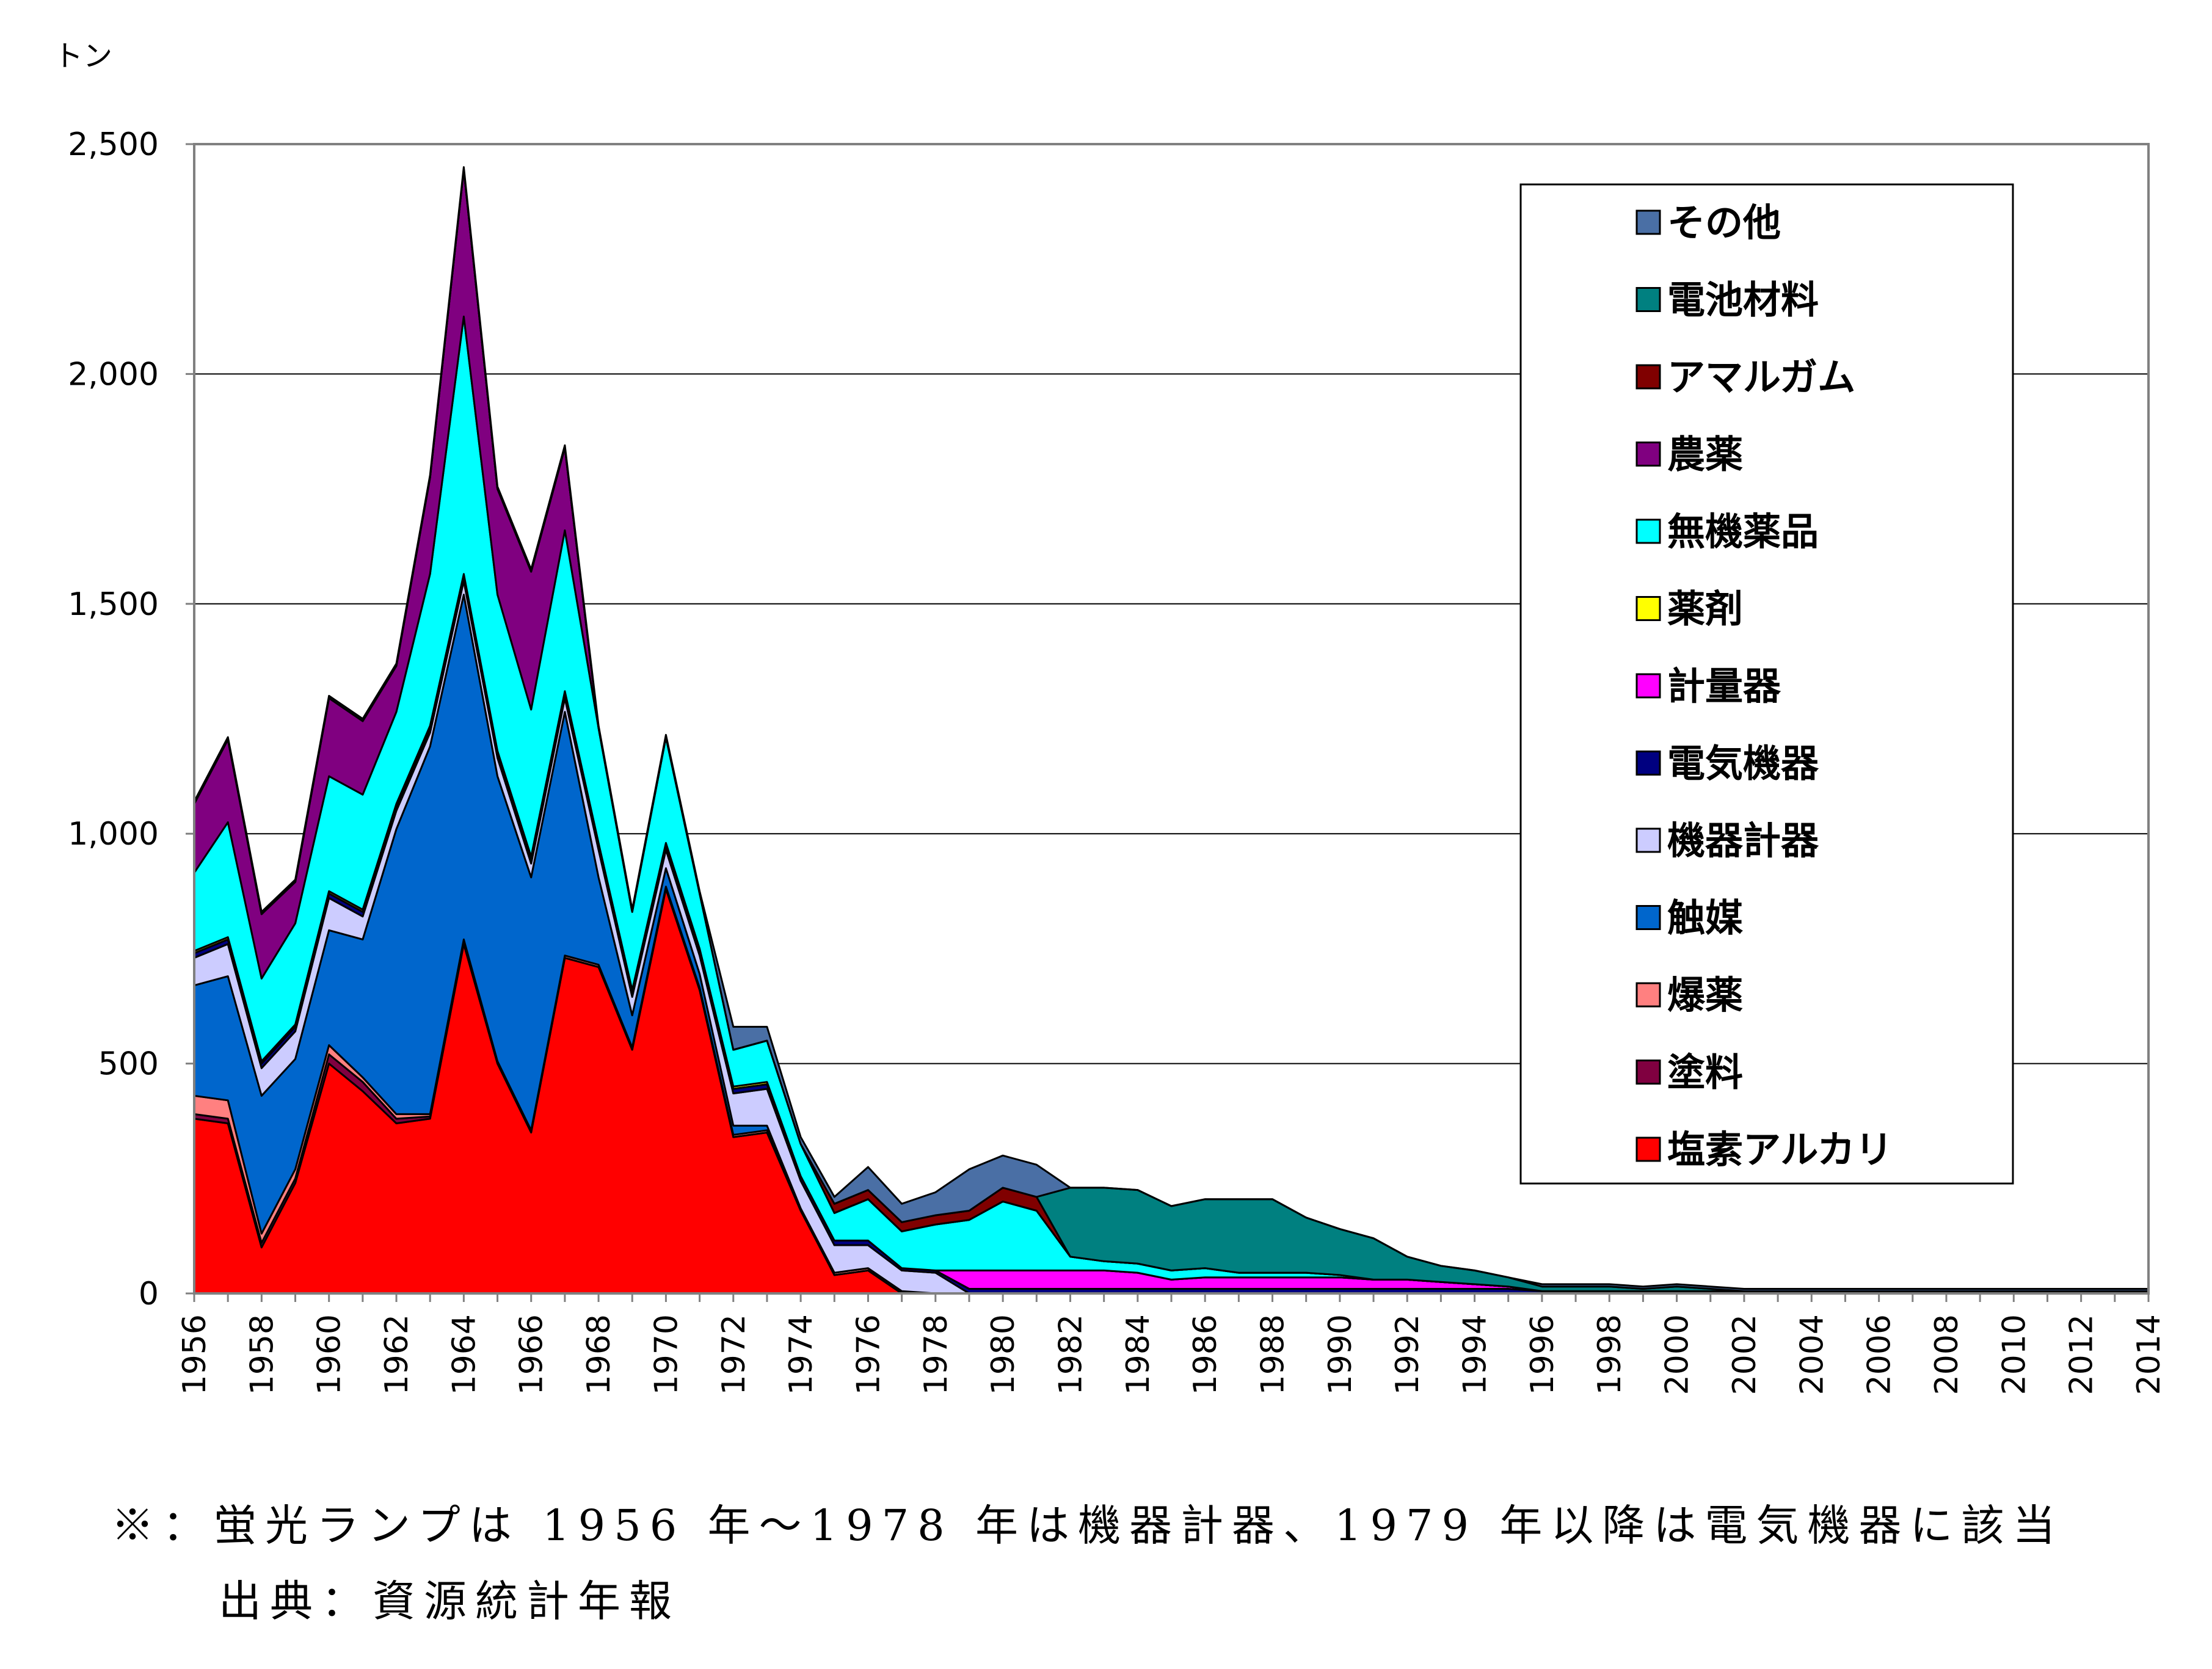 This screenshot has height=1669, width=2212. What do you see at coordinates (1677, 1355) in the screenshot?
I see `x-tick-label: 2000` at bounding box center [1677, 1355].